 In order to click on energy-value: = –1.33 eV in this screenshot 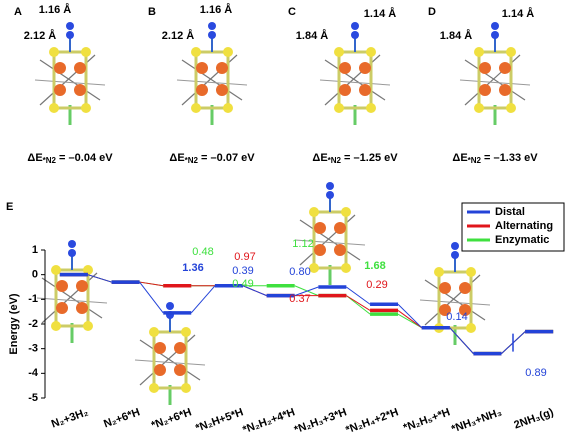, I will do `click(509, 158)`.